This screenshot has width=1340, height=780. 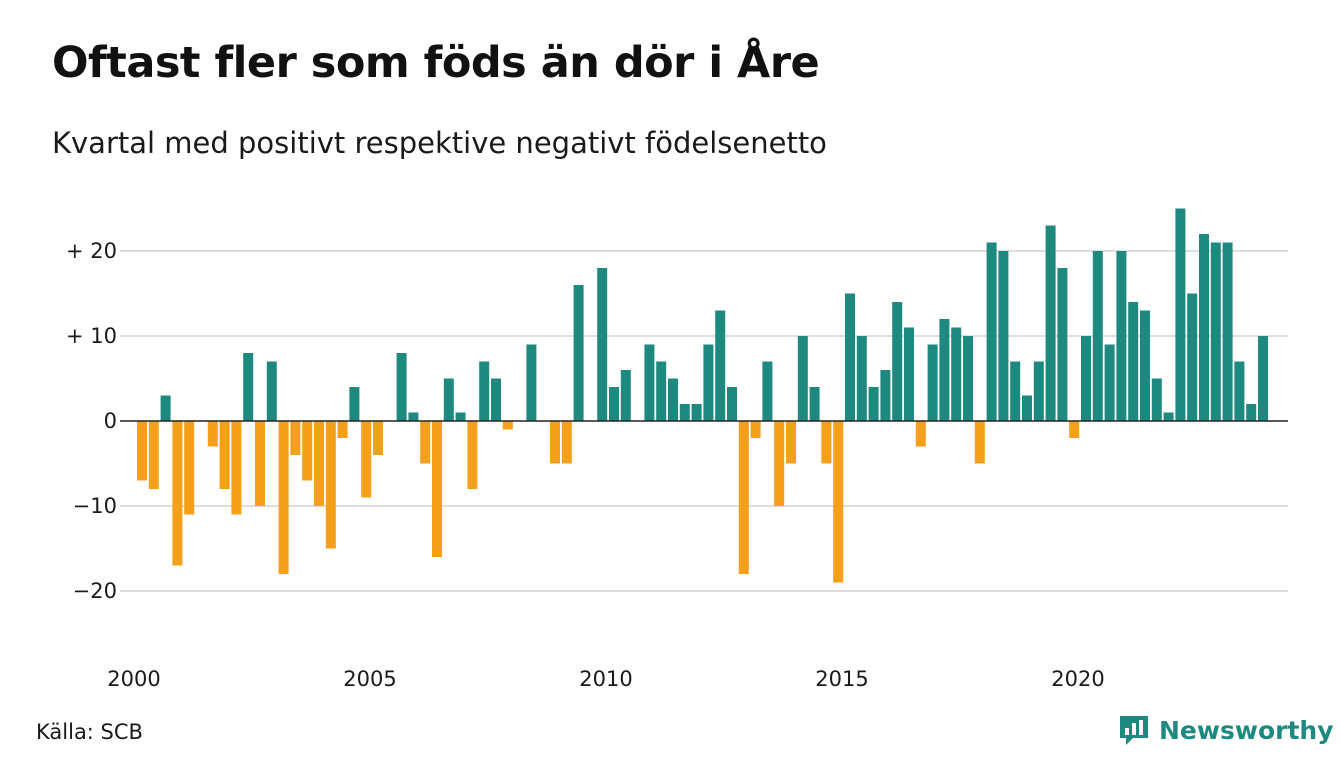 I want to click on source-note: Källa: SCB, so click(x=89, y=732).